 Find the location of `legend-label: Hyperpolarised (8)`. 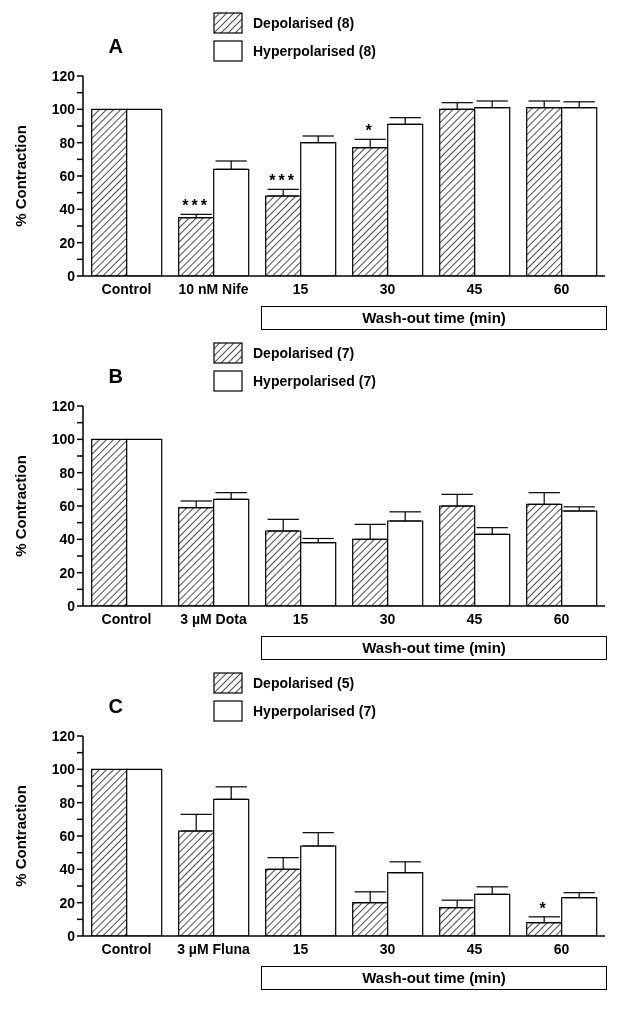

legend-label: Hyperpolarised (8) is located at coordinates (314, 51).